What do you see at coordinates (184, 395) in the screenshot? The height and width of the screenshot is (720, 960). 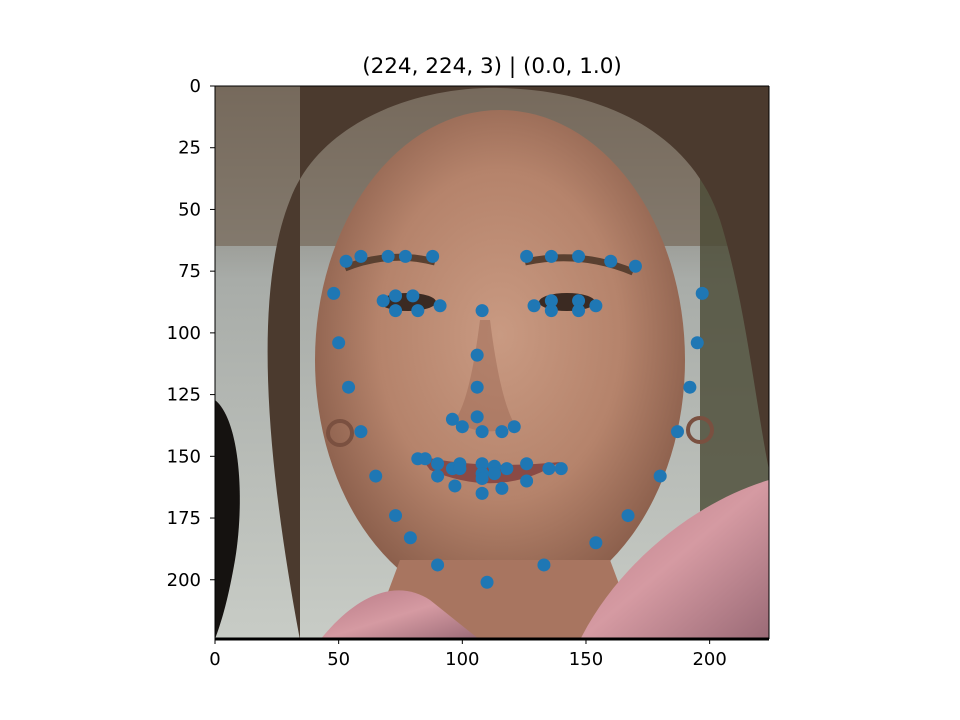 I see `y-tick-label: 125` at bounding box center [184, 395].